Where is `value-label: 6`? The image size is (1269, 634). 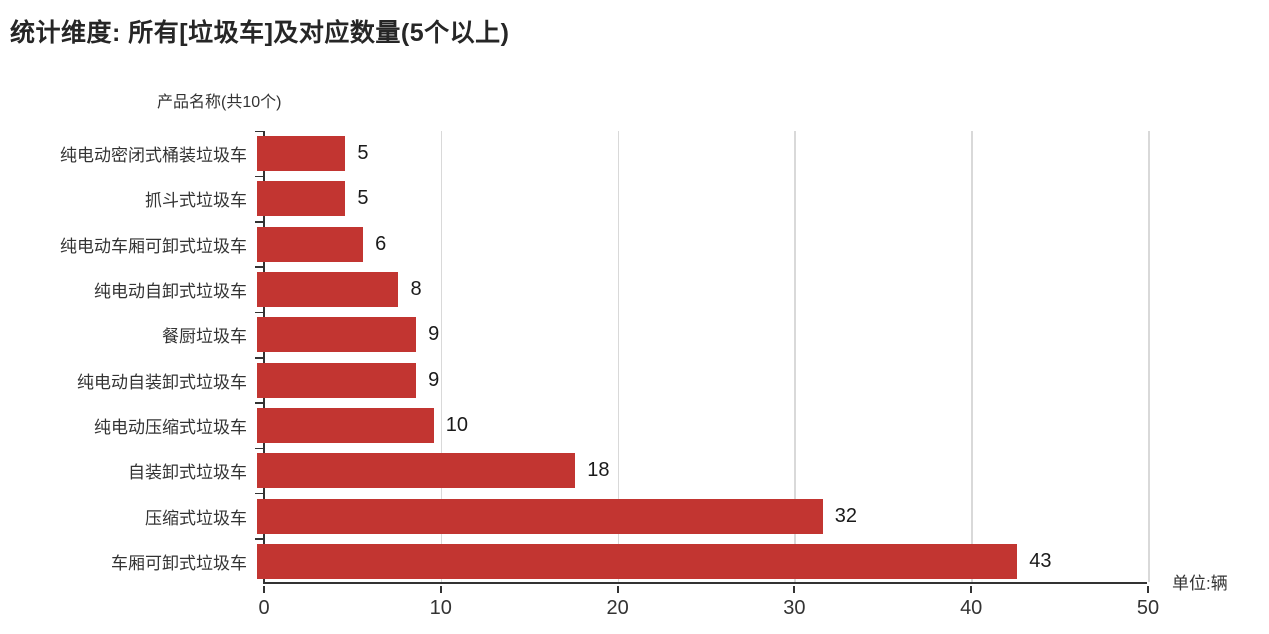 value-label: 6 is located at coordinates (381, 243).